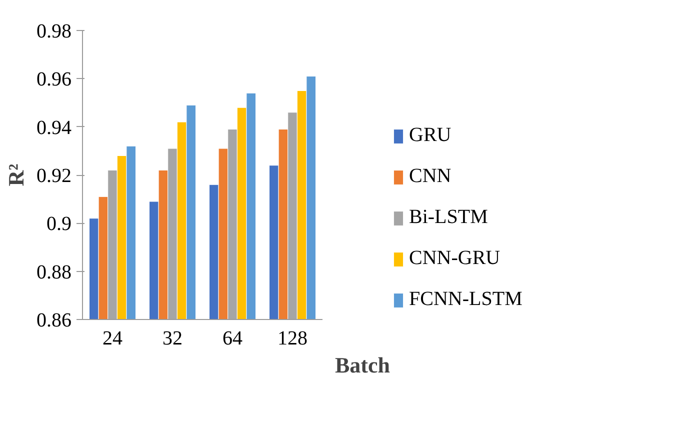 The image size is (700, 434). I want to click on y-tick-label: 0.96, so click(54, 79).